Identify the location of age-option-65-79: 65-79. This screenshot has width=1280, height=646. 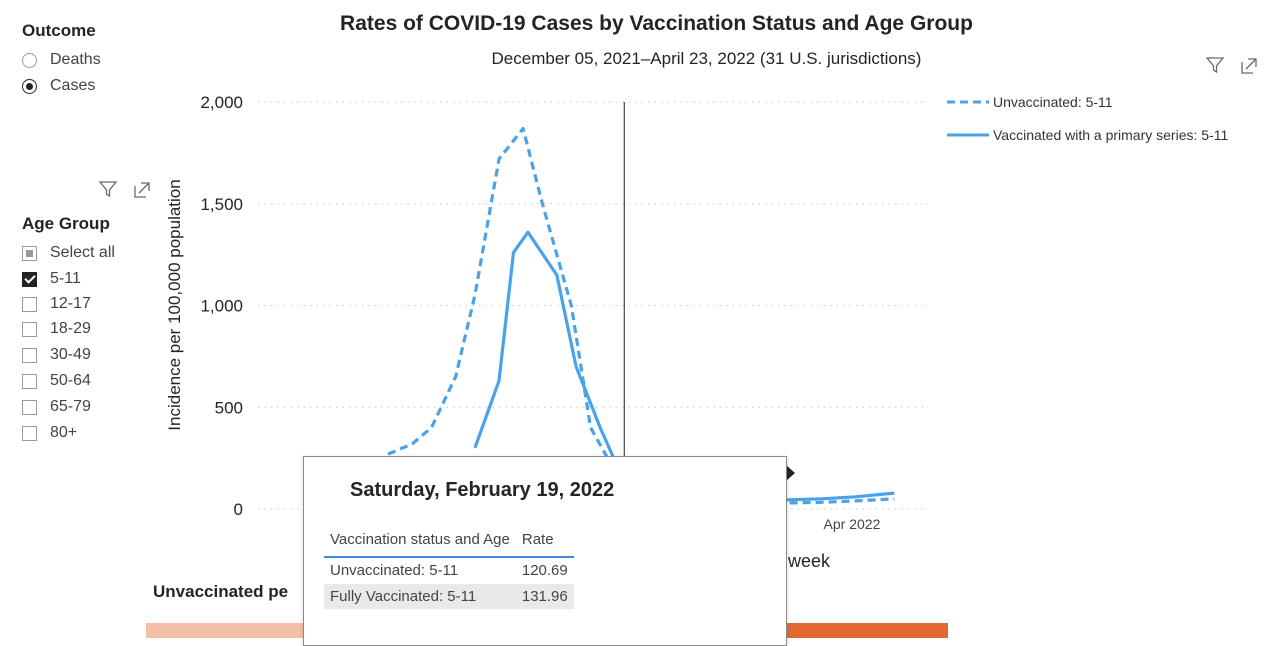
(56, 407).